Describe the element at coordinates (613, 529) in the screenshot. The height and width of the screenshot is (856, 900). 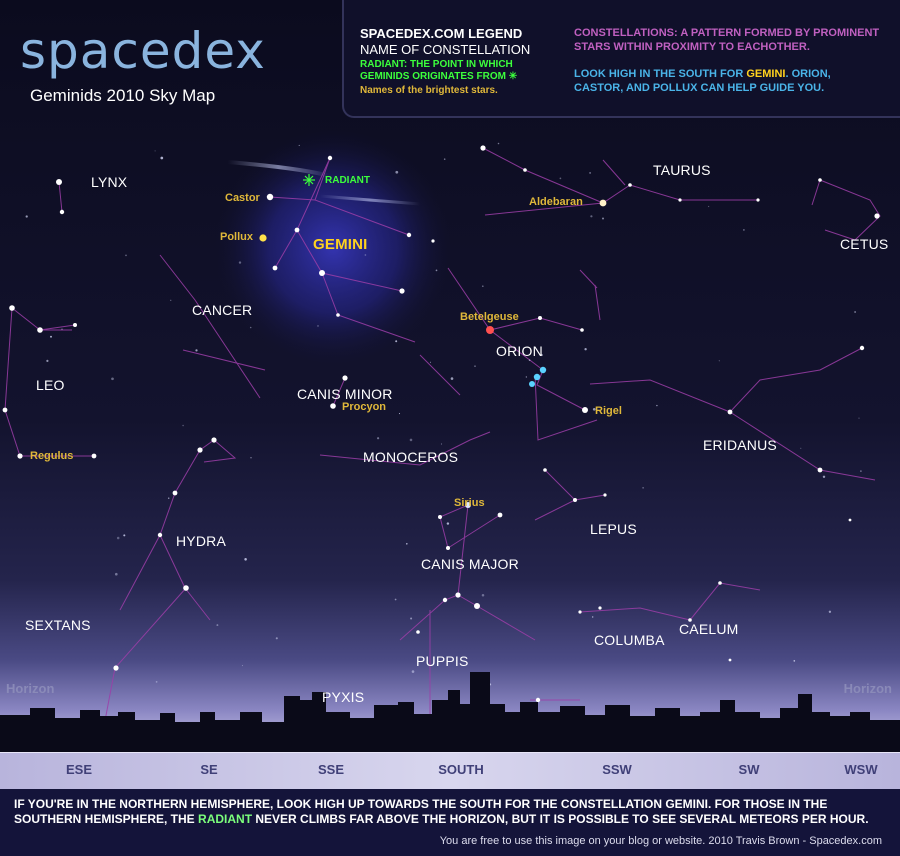
I see `constellation-lepus: LEPUS` at that location.